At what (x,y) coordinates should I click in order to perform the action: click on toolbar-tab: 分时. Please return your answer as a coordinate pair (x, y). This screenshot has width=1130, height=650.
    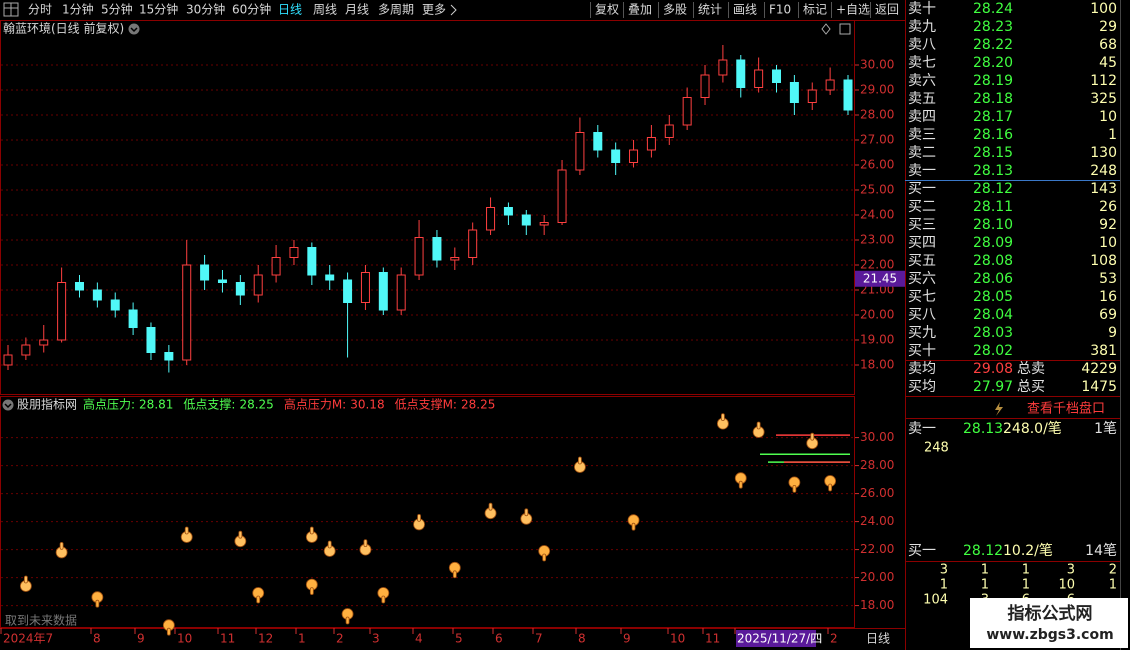
    Looking at the image, I should click on (40, 10).